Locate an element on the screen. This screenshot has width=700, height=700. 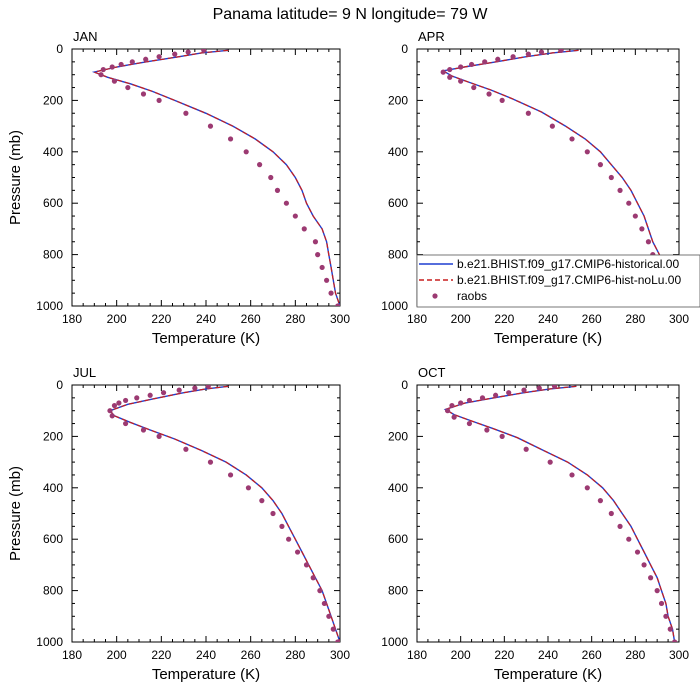
legend-label: b.e21.BHIST.f09_g17.CMIP6-hist-noLu.00 is located at coordinates (569, 280).